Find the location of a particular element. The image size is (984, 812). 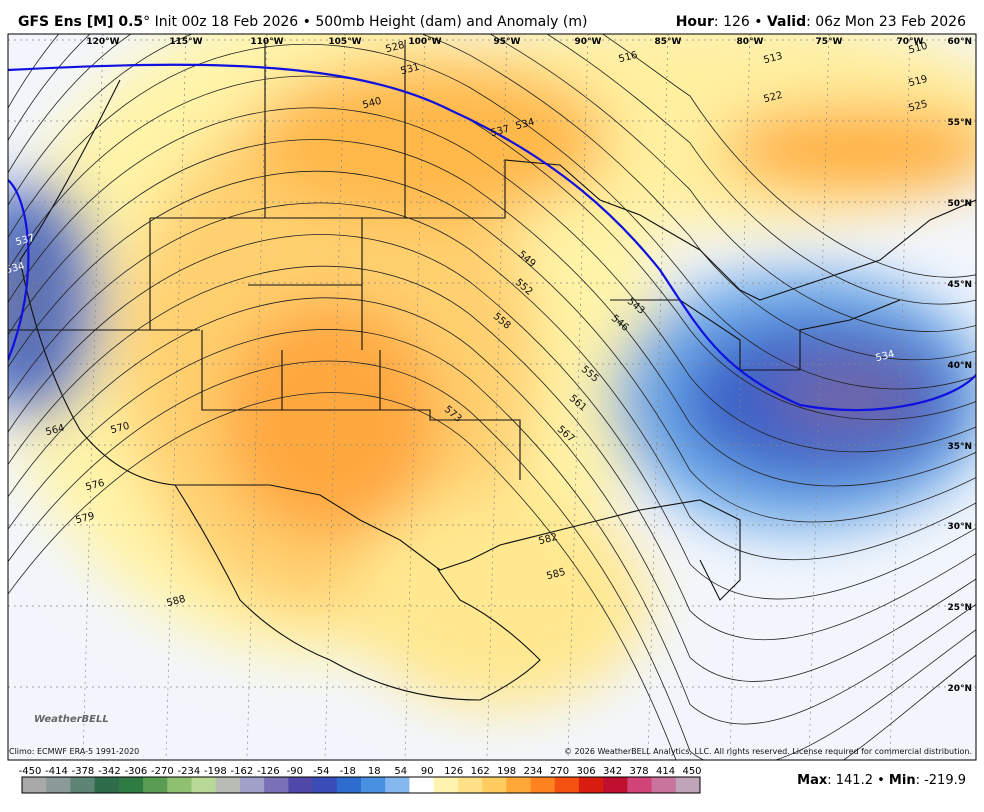

colorbar-tick-label: -270 is located at coordinates (162, 771).